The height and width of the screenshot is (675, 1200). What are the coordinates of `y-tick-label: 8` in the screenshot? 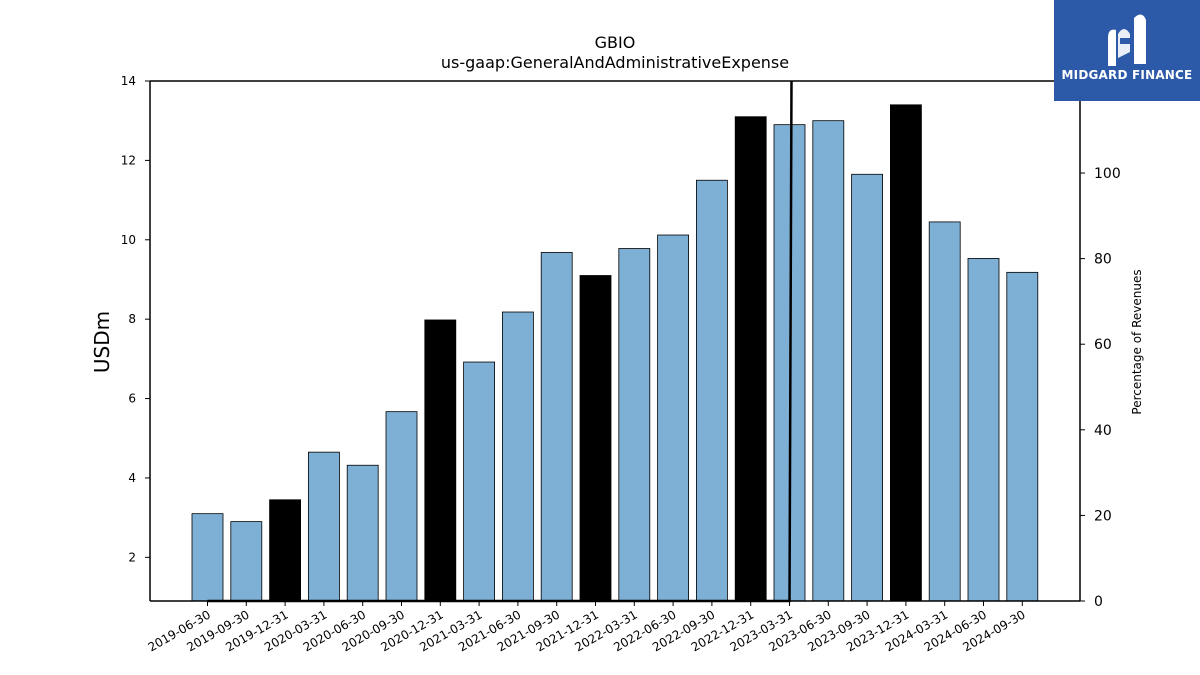 It's located at (132, 319).